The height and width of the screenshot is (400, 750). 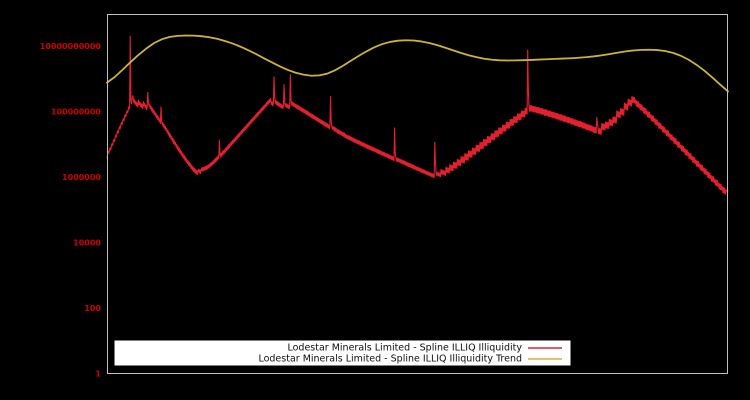 What do you see at coordinates (92, 308) in the screenshot?
I see `y-axis-tick-label: 100` at bounding box center [92, 308].